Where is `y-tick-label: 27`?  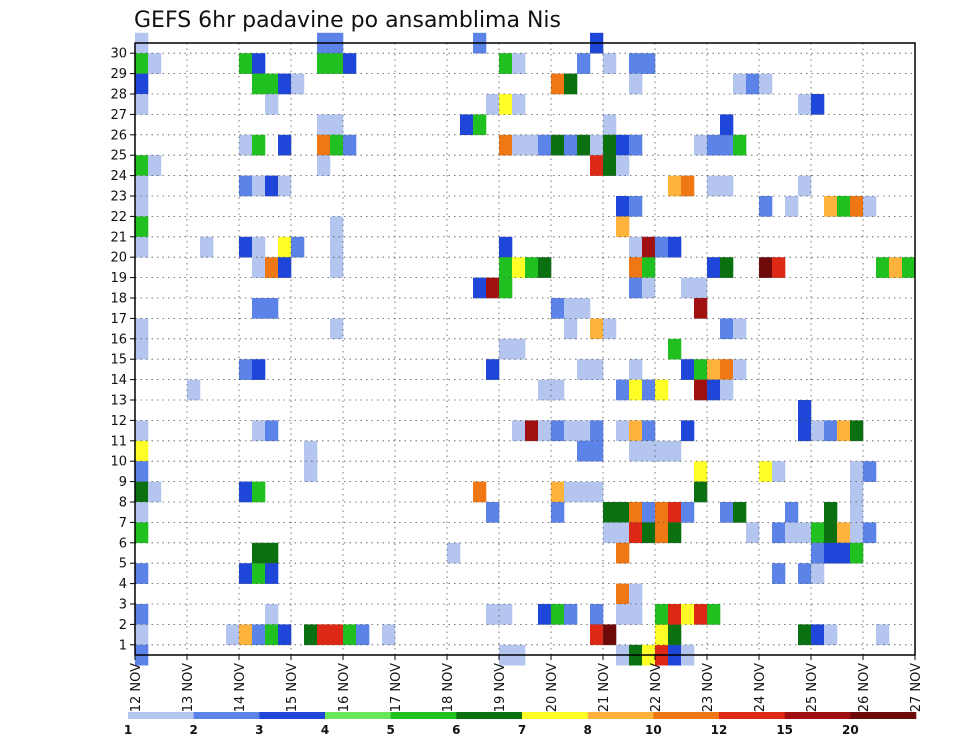 y-tick-label: 27 is located at coordinates (118, 115).